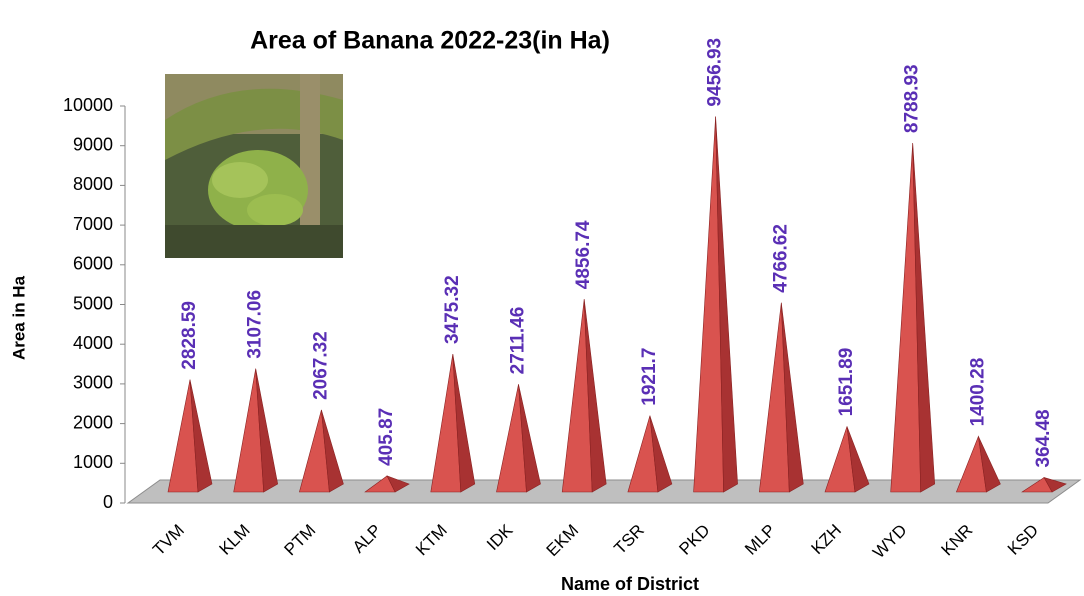  Describe the element at coordinates (93, 383) in the screenshot. I see `y-tick-label: 3000` at that location.